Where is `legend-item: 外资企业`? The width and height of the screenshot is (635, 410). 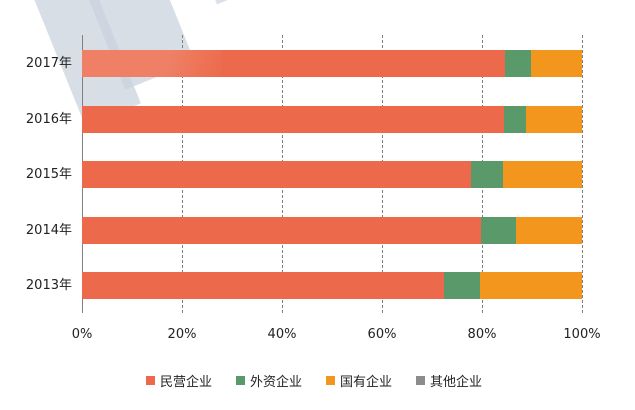
legend-item: 外资企业 is located at coordinates (281, 380).